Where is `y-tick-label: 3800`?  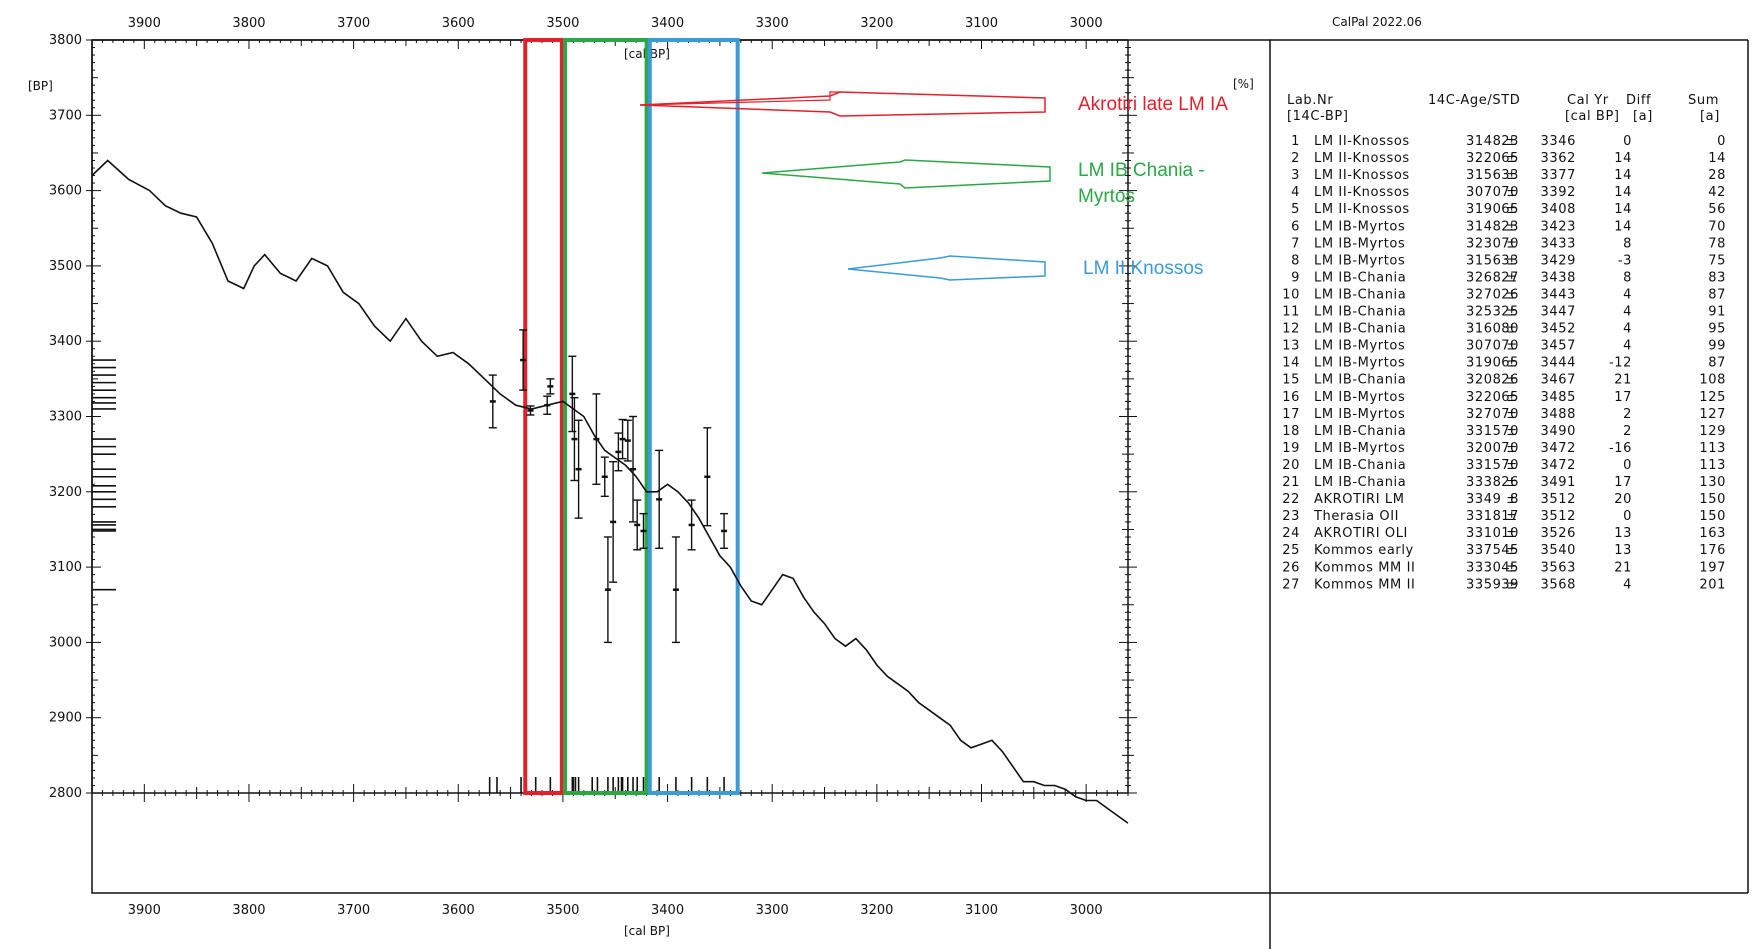 y-tick-label: 3800 is located at coordinates (65, 40).